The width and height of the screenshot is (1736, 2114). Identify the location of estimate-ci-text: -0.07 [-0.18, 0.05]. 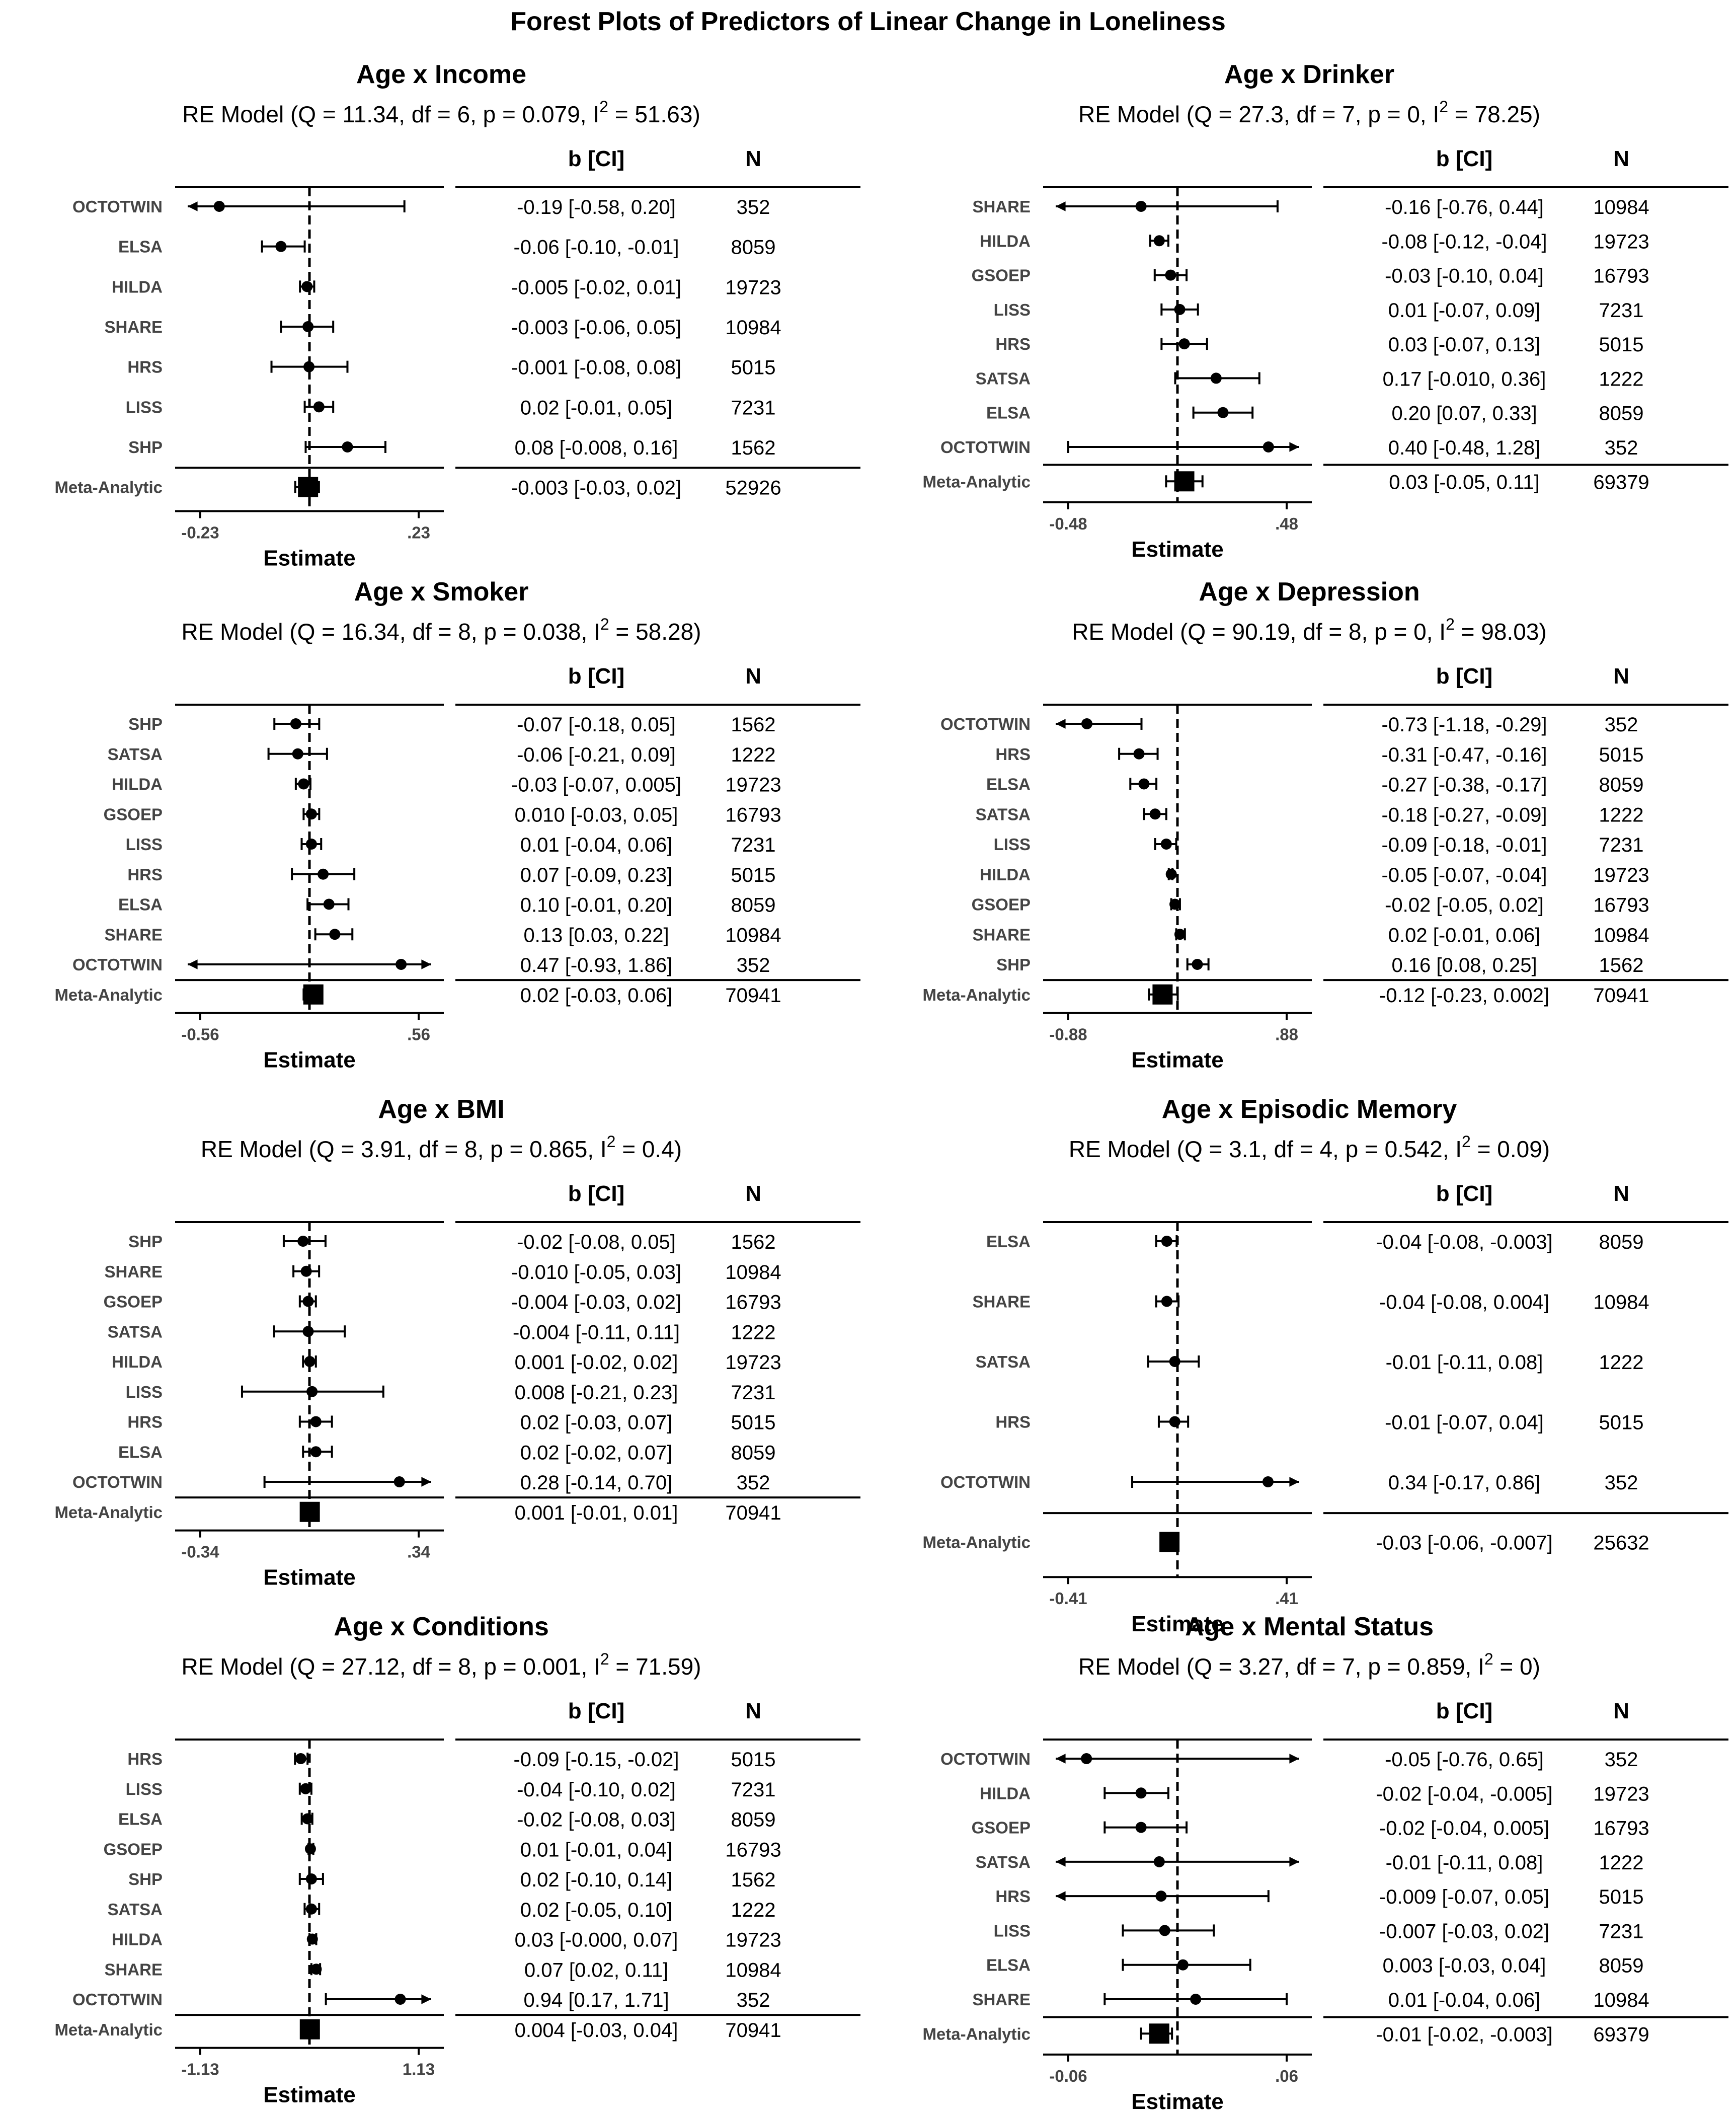
(596, 725).